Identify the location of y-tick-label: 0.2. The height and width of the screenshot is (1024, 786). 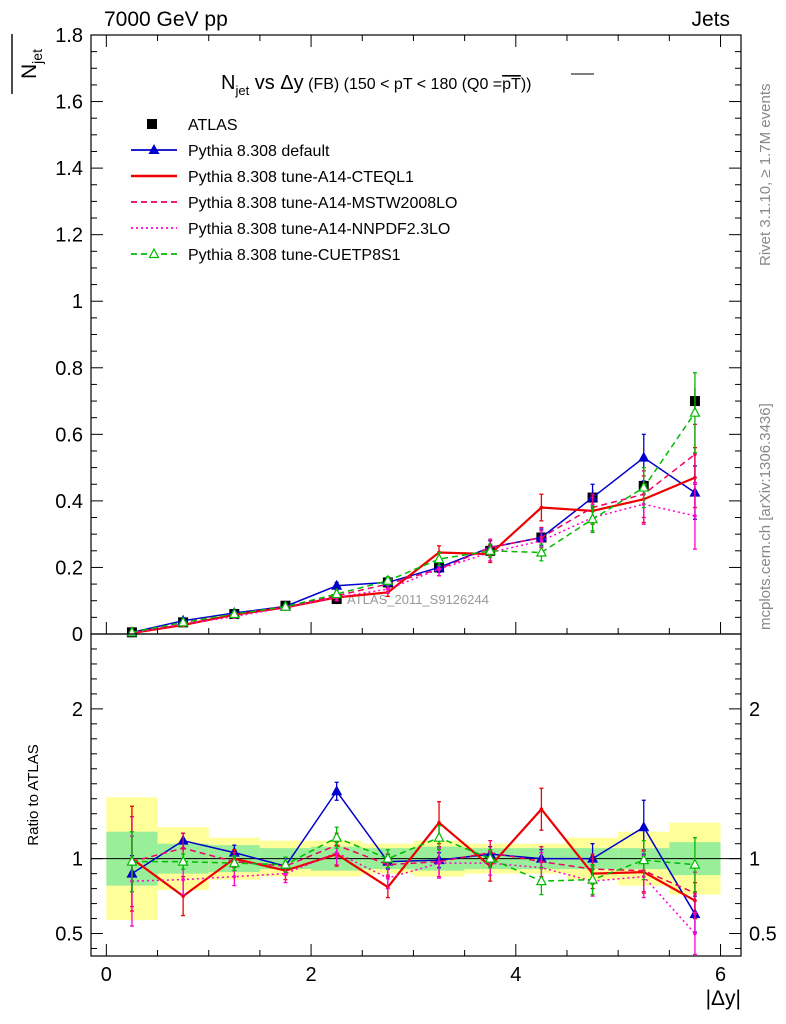
(69, 568).